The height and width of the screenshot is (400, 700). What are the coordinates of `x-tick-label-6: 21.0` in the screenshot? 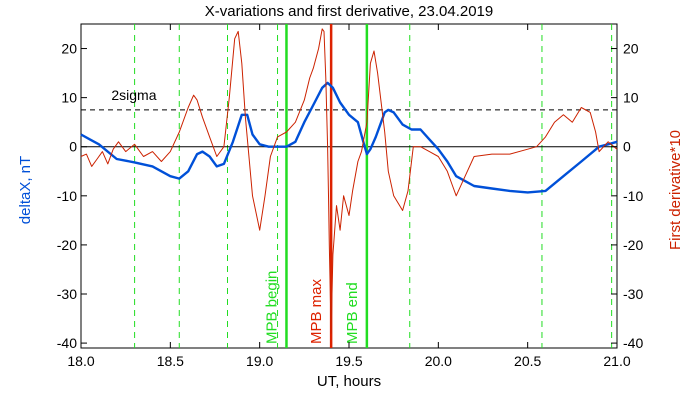 It's located at (616, 361).